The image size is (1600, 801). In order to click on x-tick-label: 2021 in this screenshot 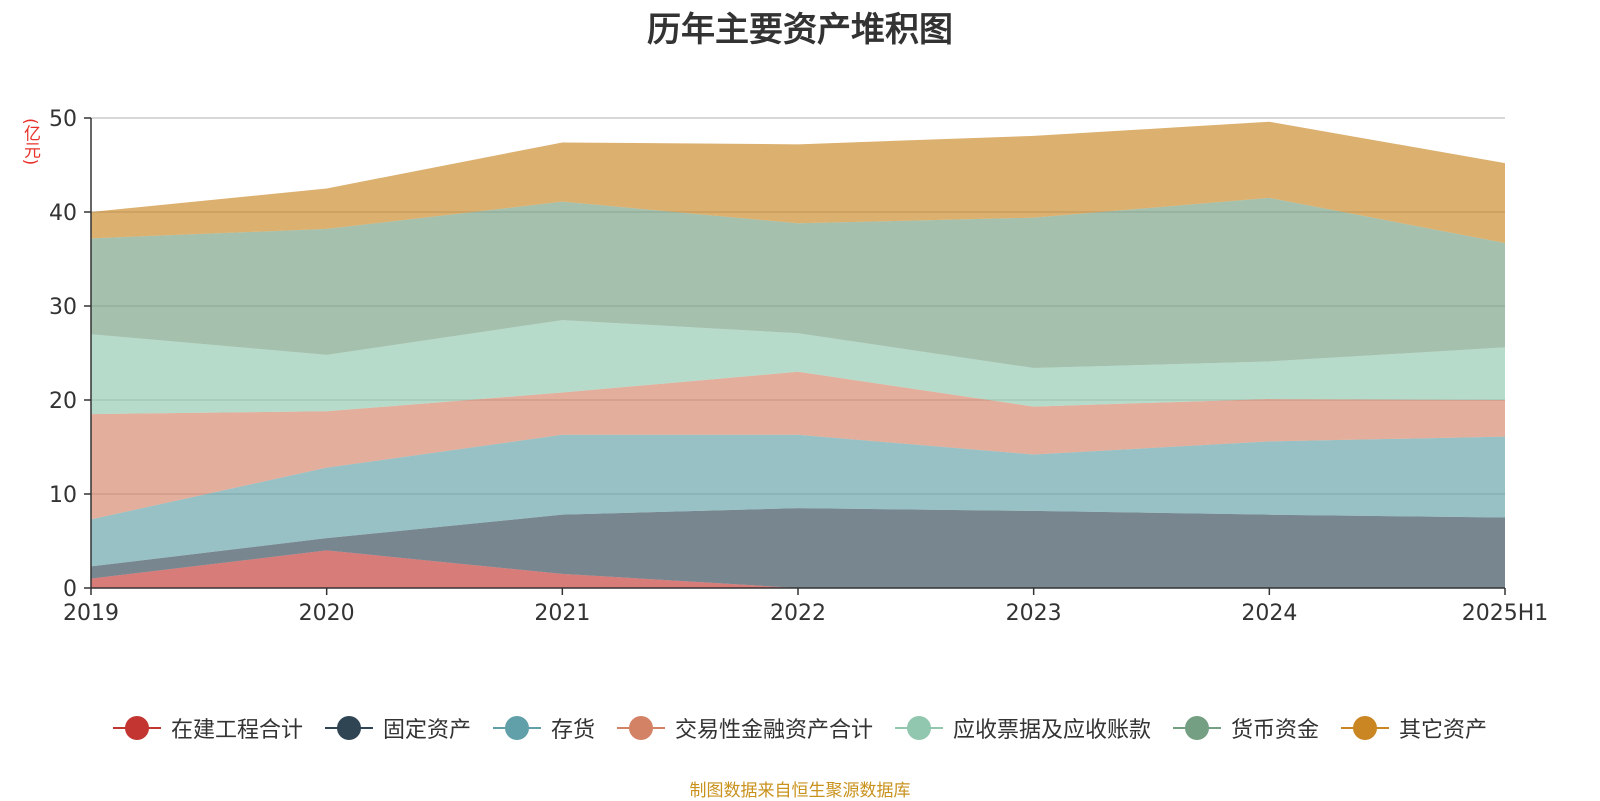, I will do `click(562, 613)`.